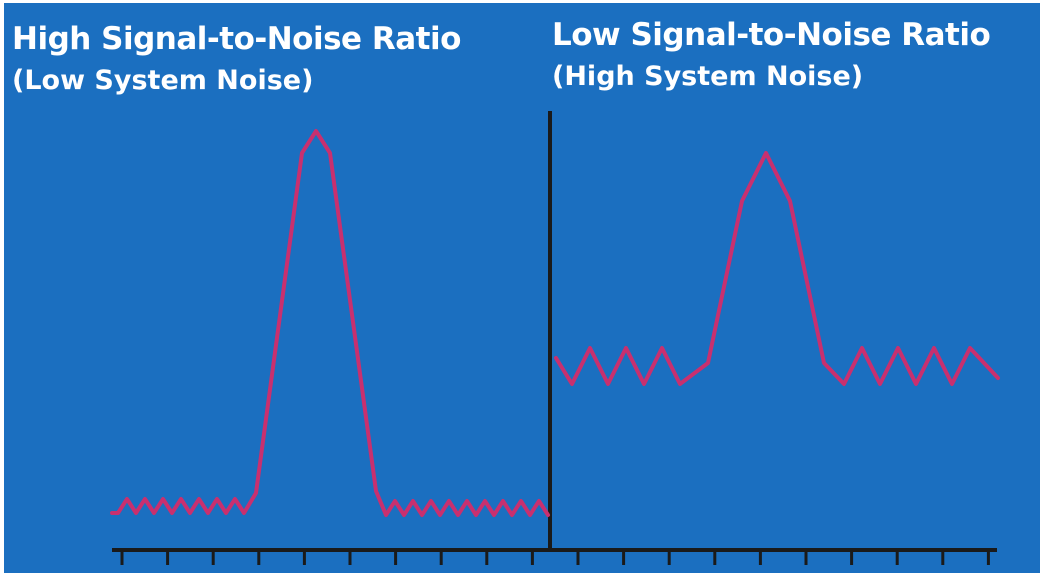  I want to click on right-panel-title: Low Signal-to-Noise Ratio, so click(771, 35).